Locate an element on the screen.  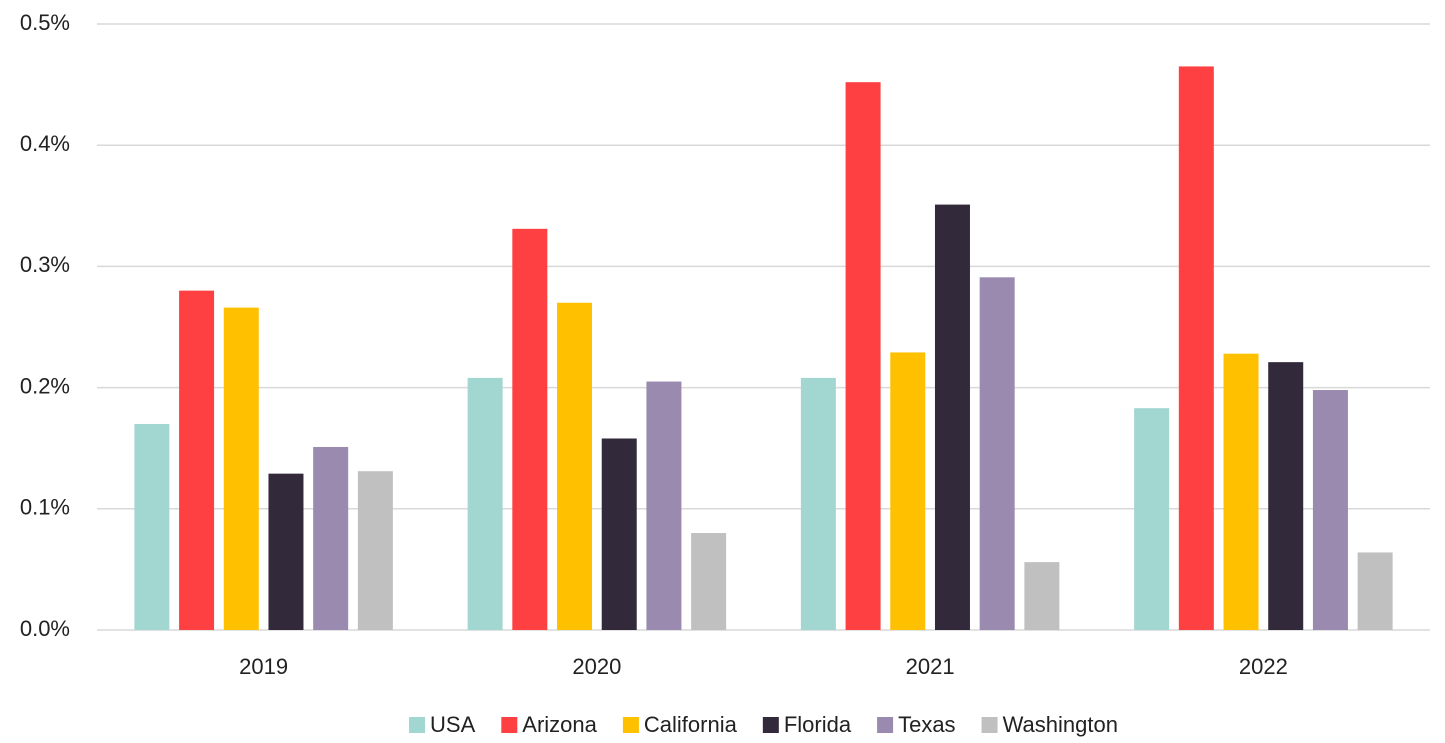
x-tick-label: 2020 is located at coordinates (596, 666).